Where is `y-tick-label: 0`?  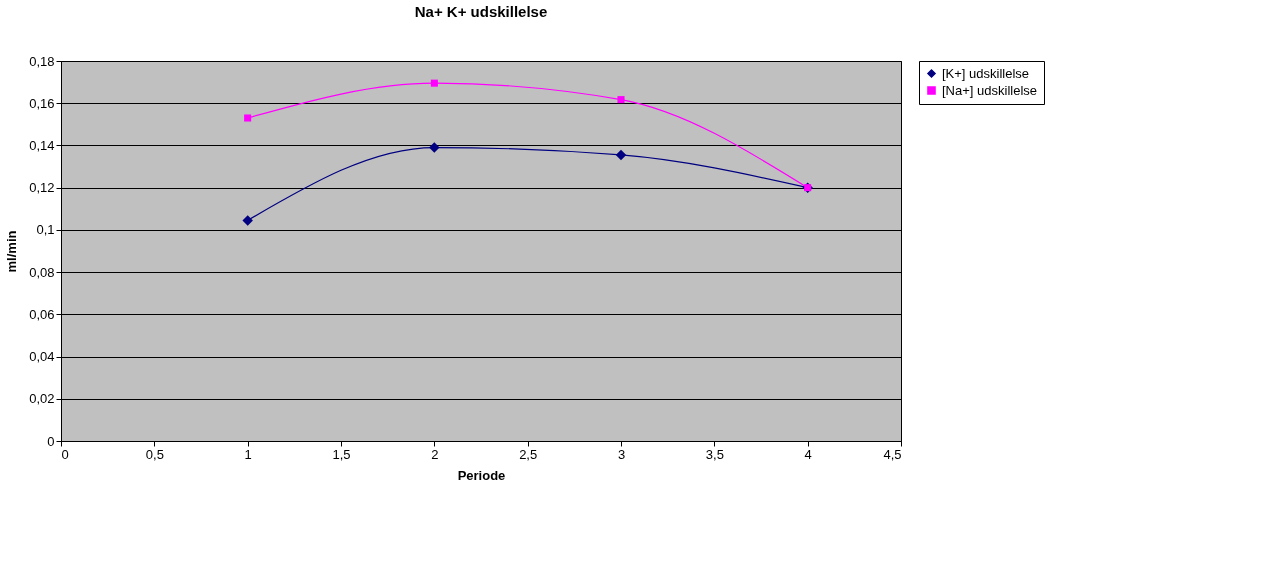
y-tick-label: 0 is located at coordinates (51, 441).